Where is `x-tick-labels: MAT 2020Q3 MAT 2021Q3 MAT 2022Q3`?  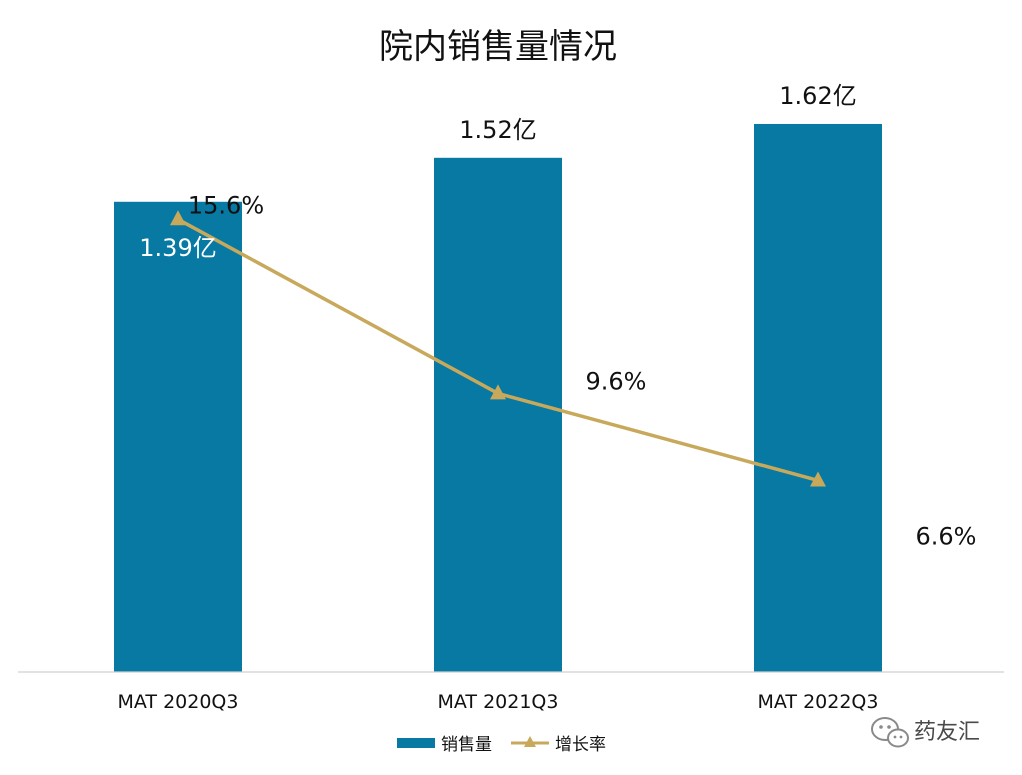 x-tick-labels: MAT 2020Q3 MAT 2021Q3 MAT 2022Q3 is located at coordinates (498, 702).